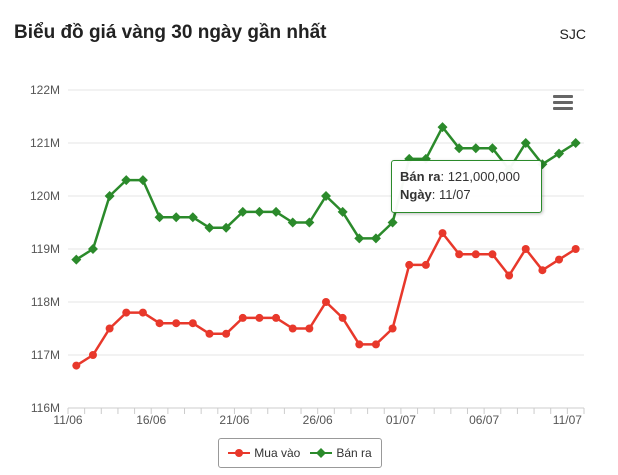 The height and width of the screenshot is (475, 618). Describe the element at coordinates (466, 186) in the screenshot. I see `chart-tooltip: Bán ra: 121,000,000 Ngày: 11/07` at that location.